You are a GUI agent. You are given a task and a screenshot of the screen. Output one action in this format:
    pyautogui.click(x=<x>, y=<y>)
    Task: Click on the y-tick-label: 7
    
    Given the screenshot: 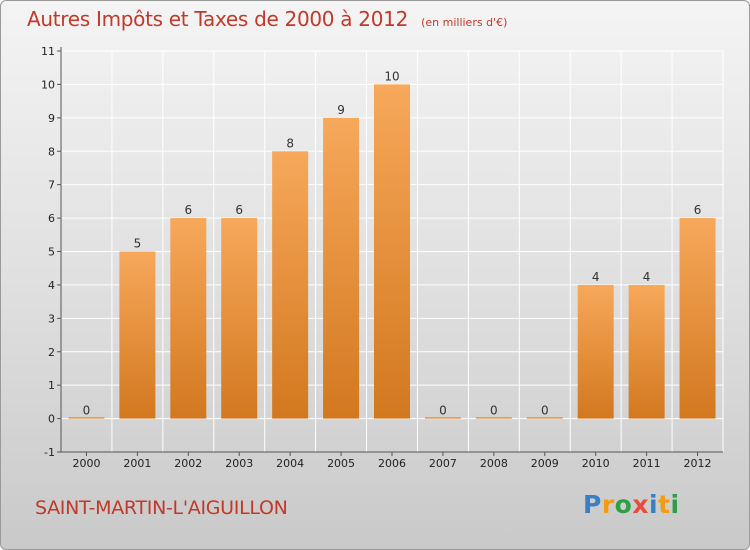 What is the action you would take?
    pyautogui.click(x=51, y=185)
    